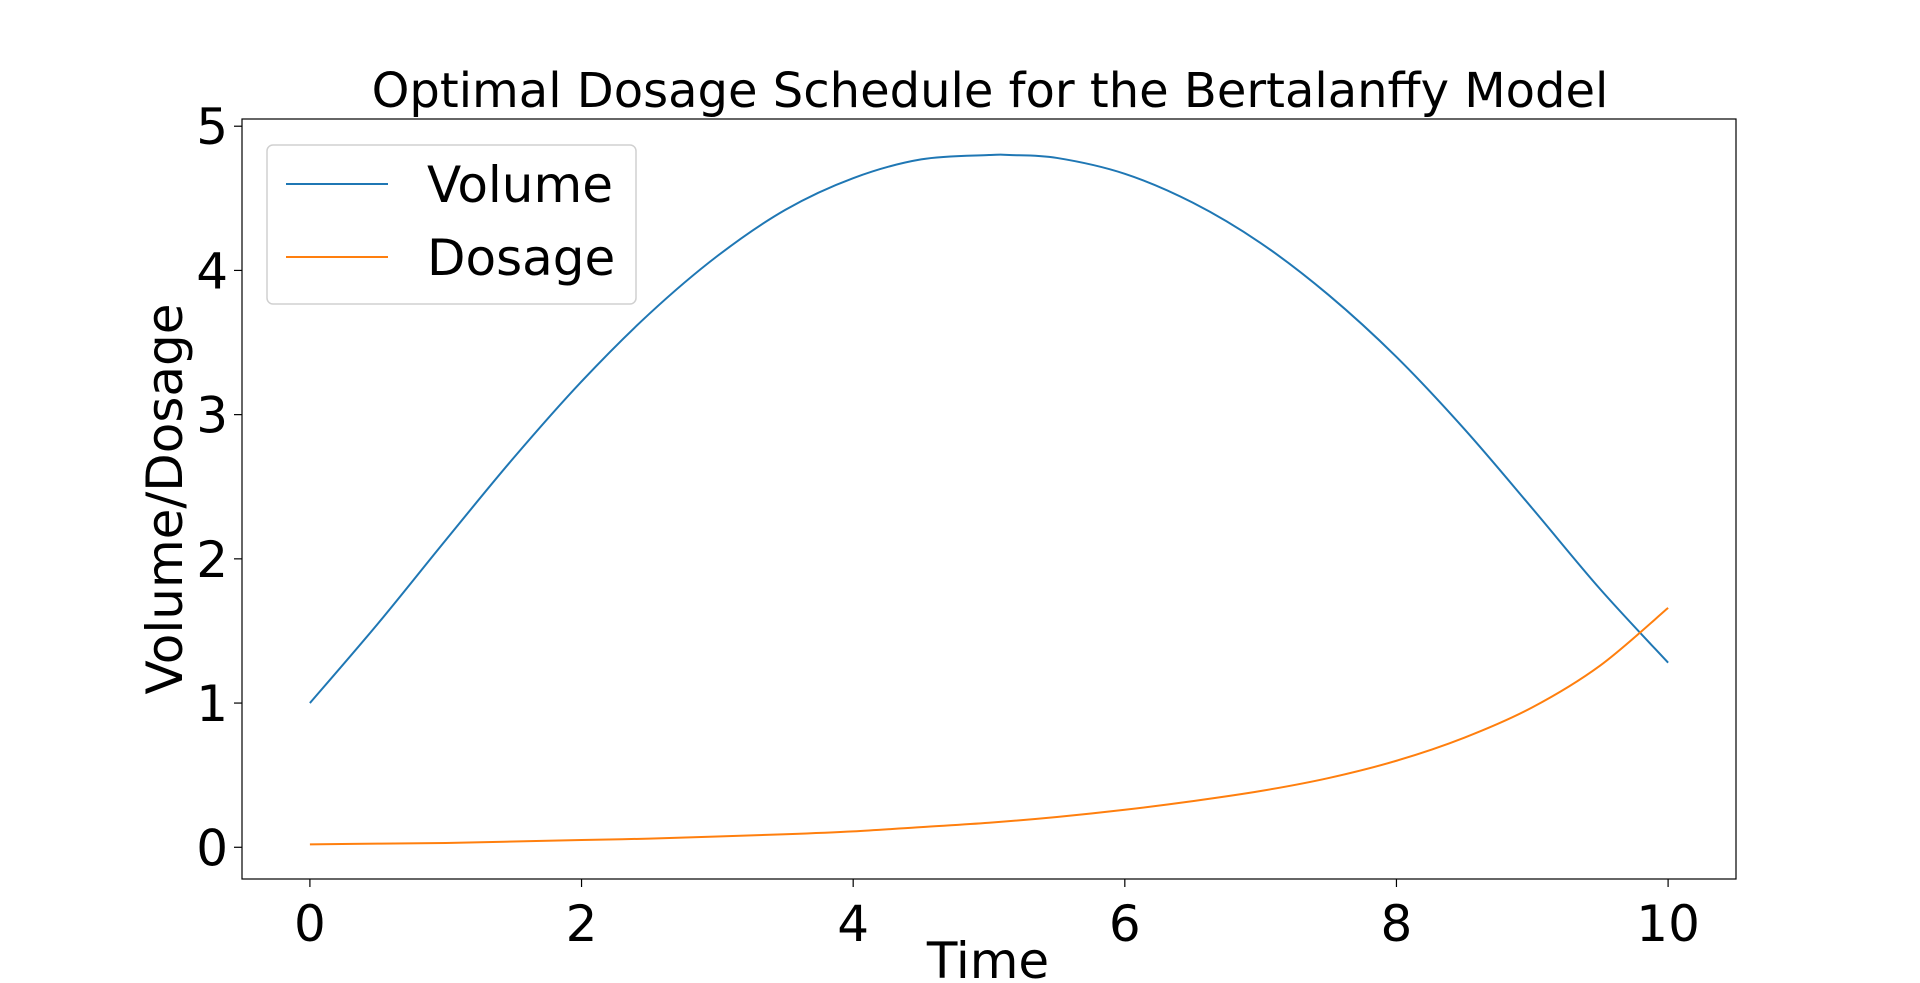  Describe the element at coordinates (212, 848) in the screenshot. I see `y-tick-label: 0` at that location.